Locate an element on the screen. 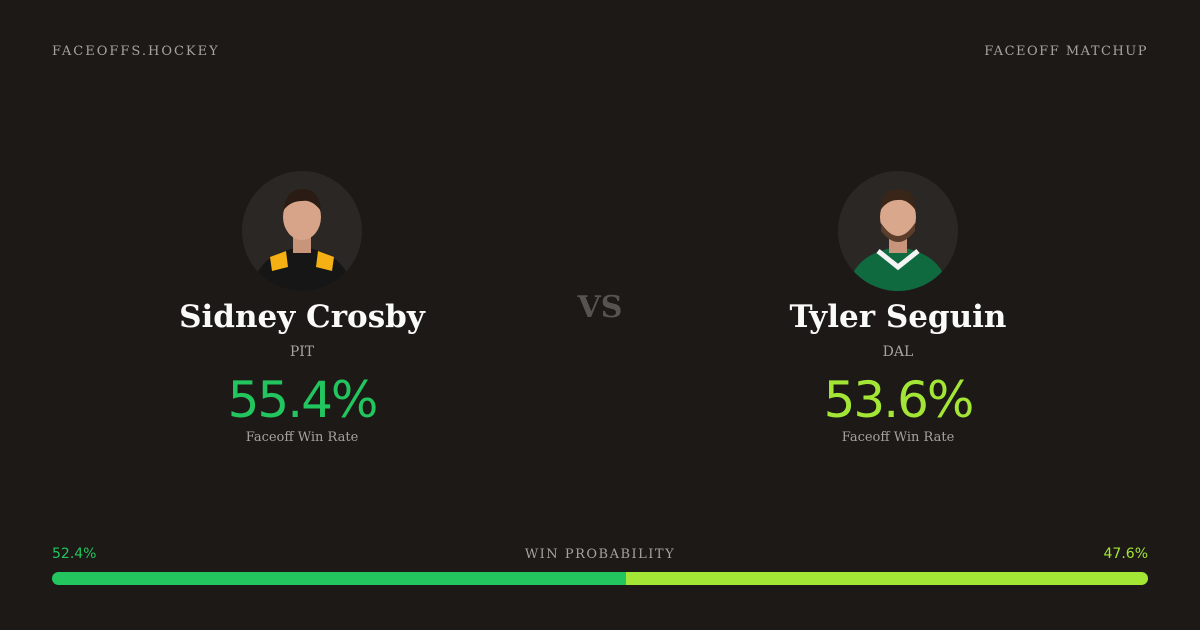  site-name: FACEOFFS.HOCKEY is located at coordinates (136, 51).